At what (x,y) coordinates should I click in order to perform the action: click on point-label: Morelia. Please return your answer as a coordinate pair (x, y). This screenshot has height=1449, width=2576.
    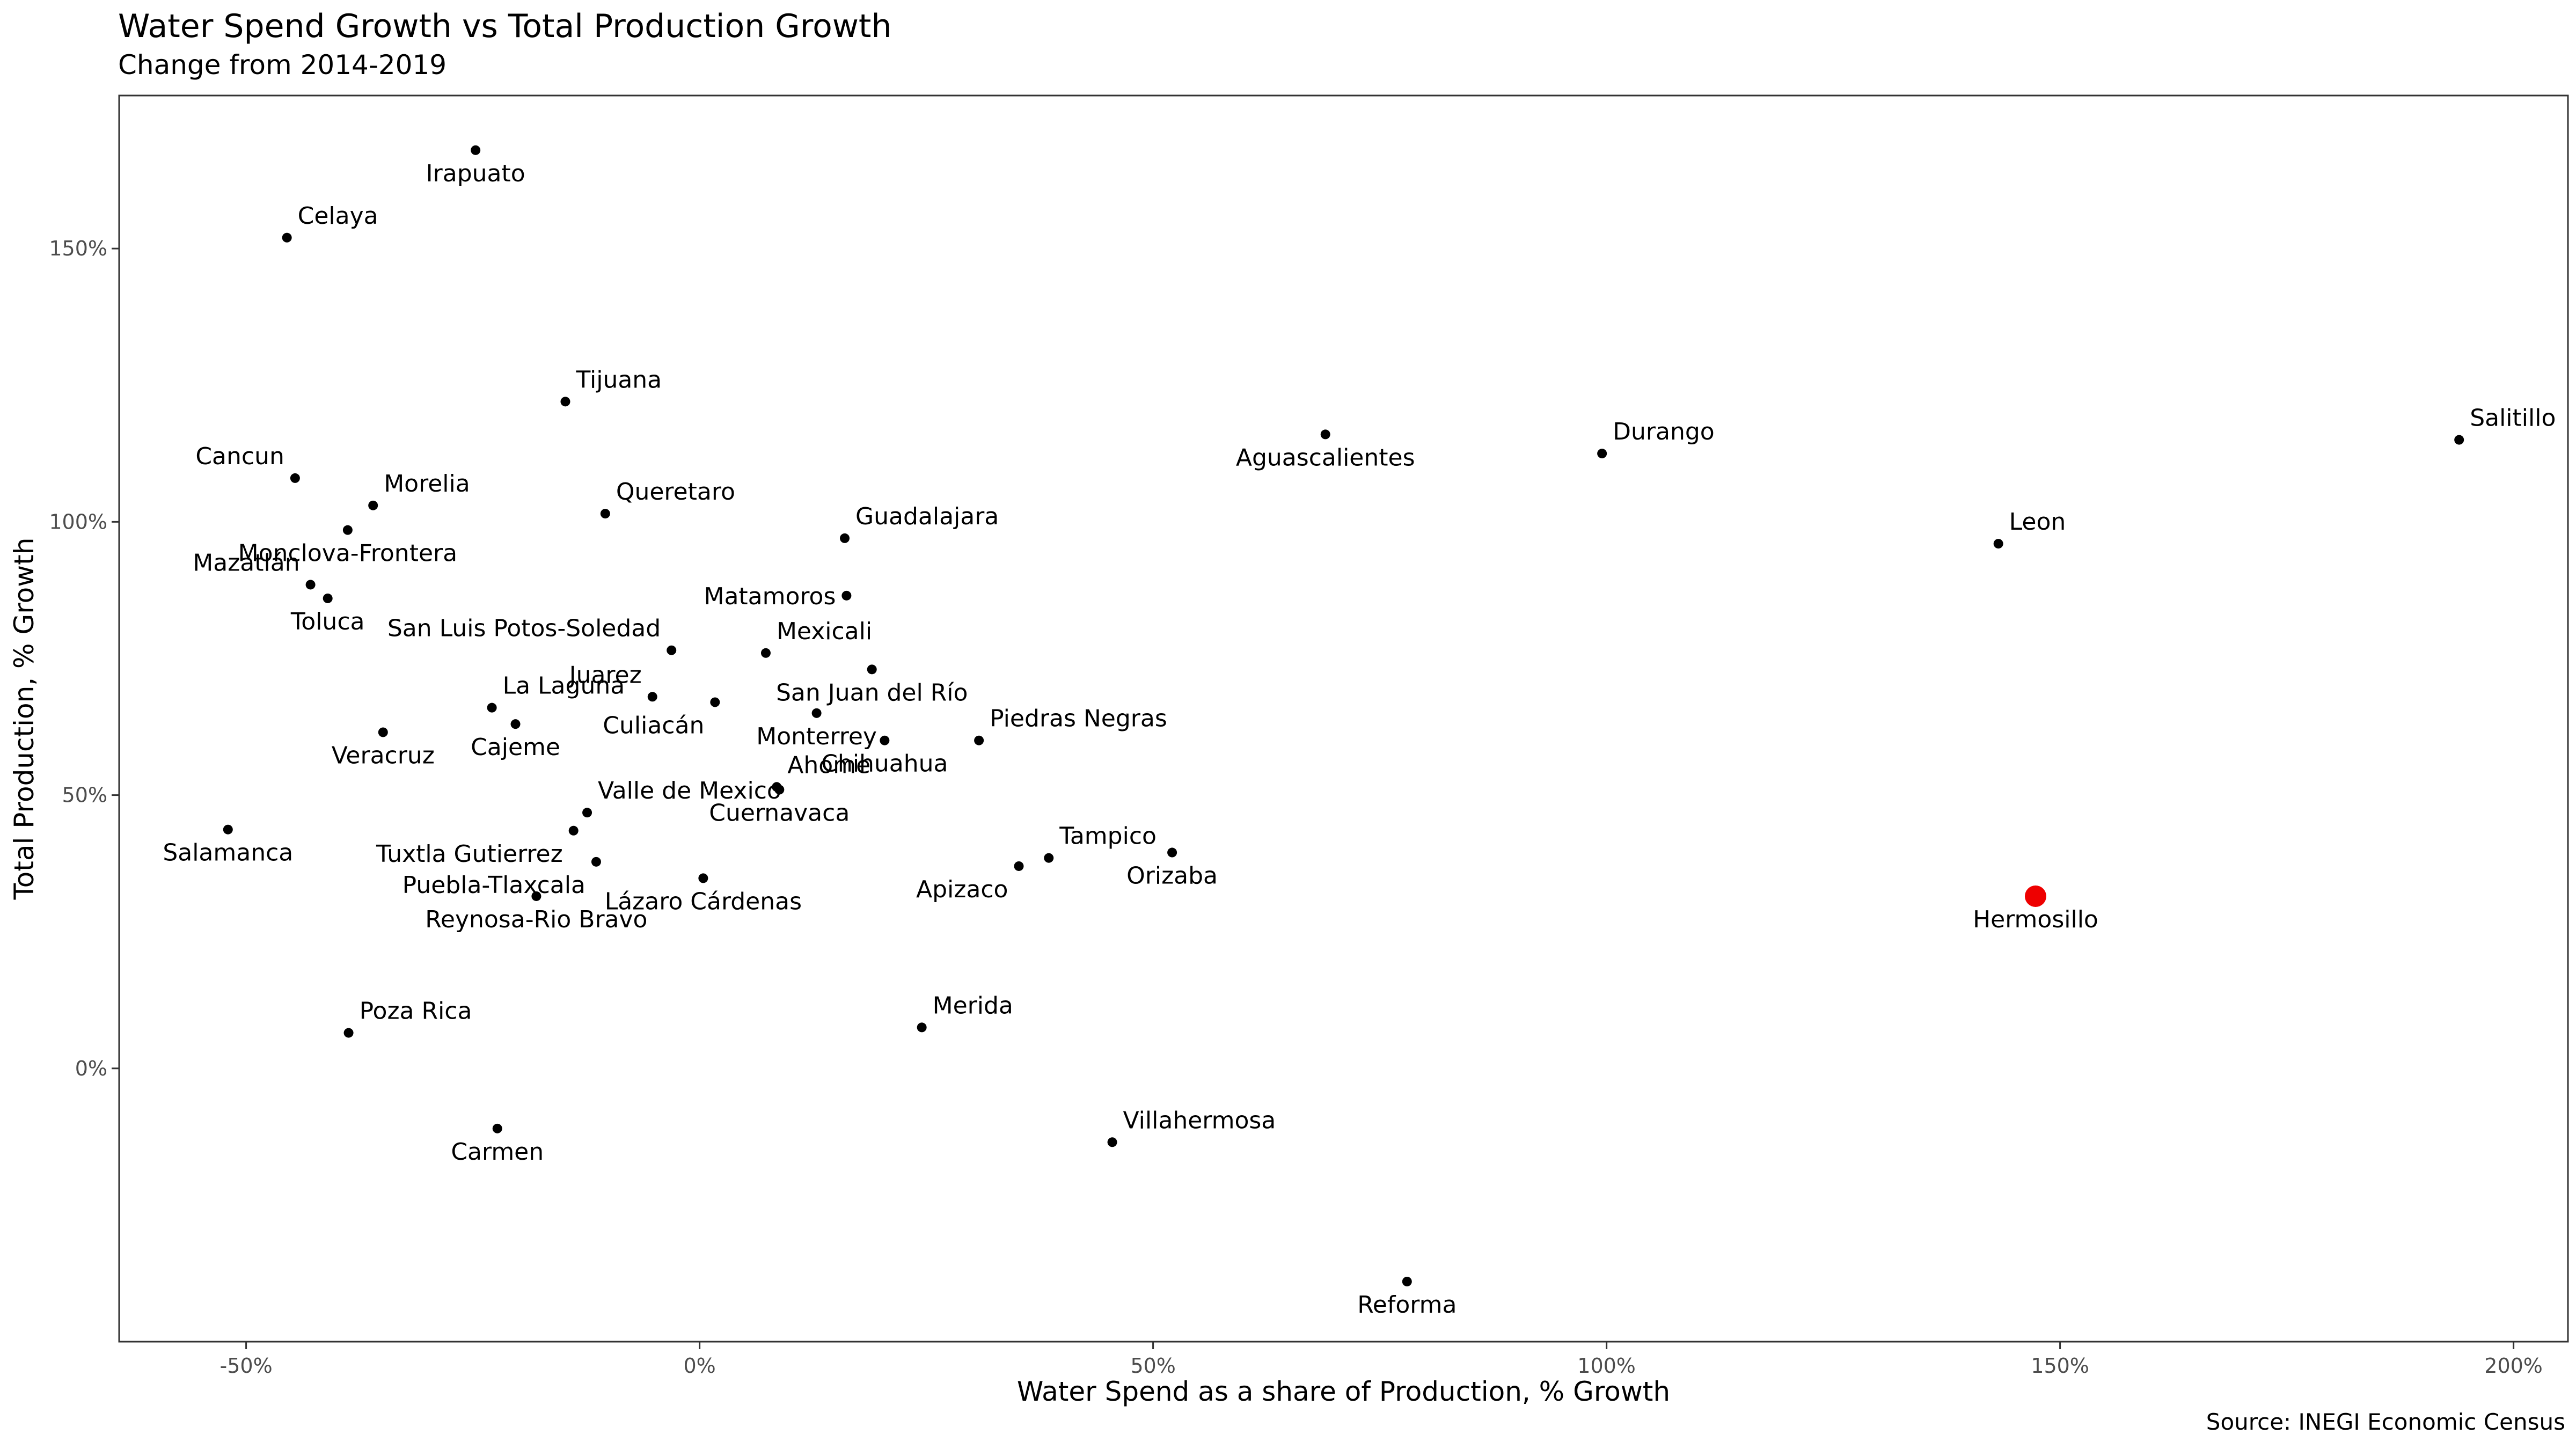
    Looking at the image, I should click on (427, 483).